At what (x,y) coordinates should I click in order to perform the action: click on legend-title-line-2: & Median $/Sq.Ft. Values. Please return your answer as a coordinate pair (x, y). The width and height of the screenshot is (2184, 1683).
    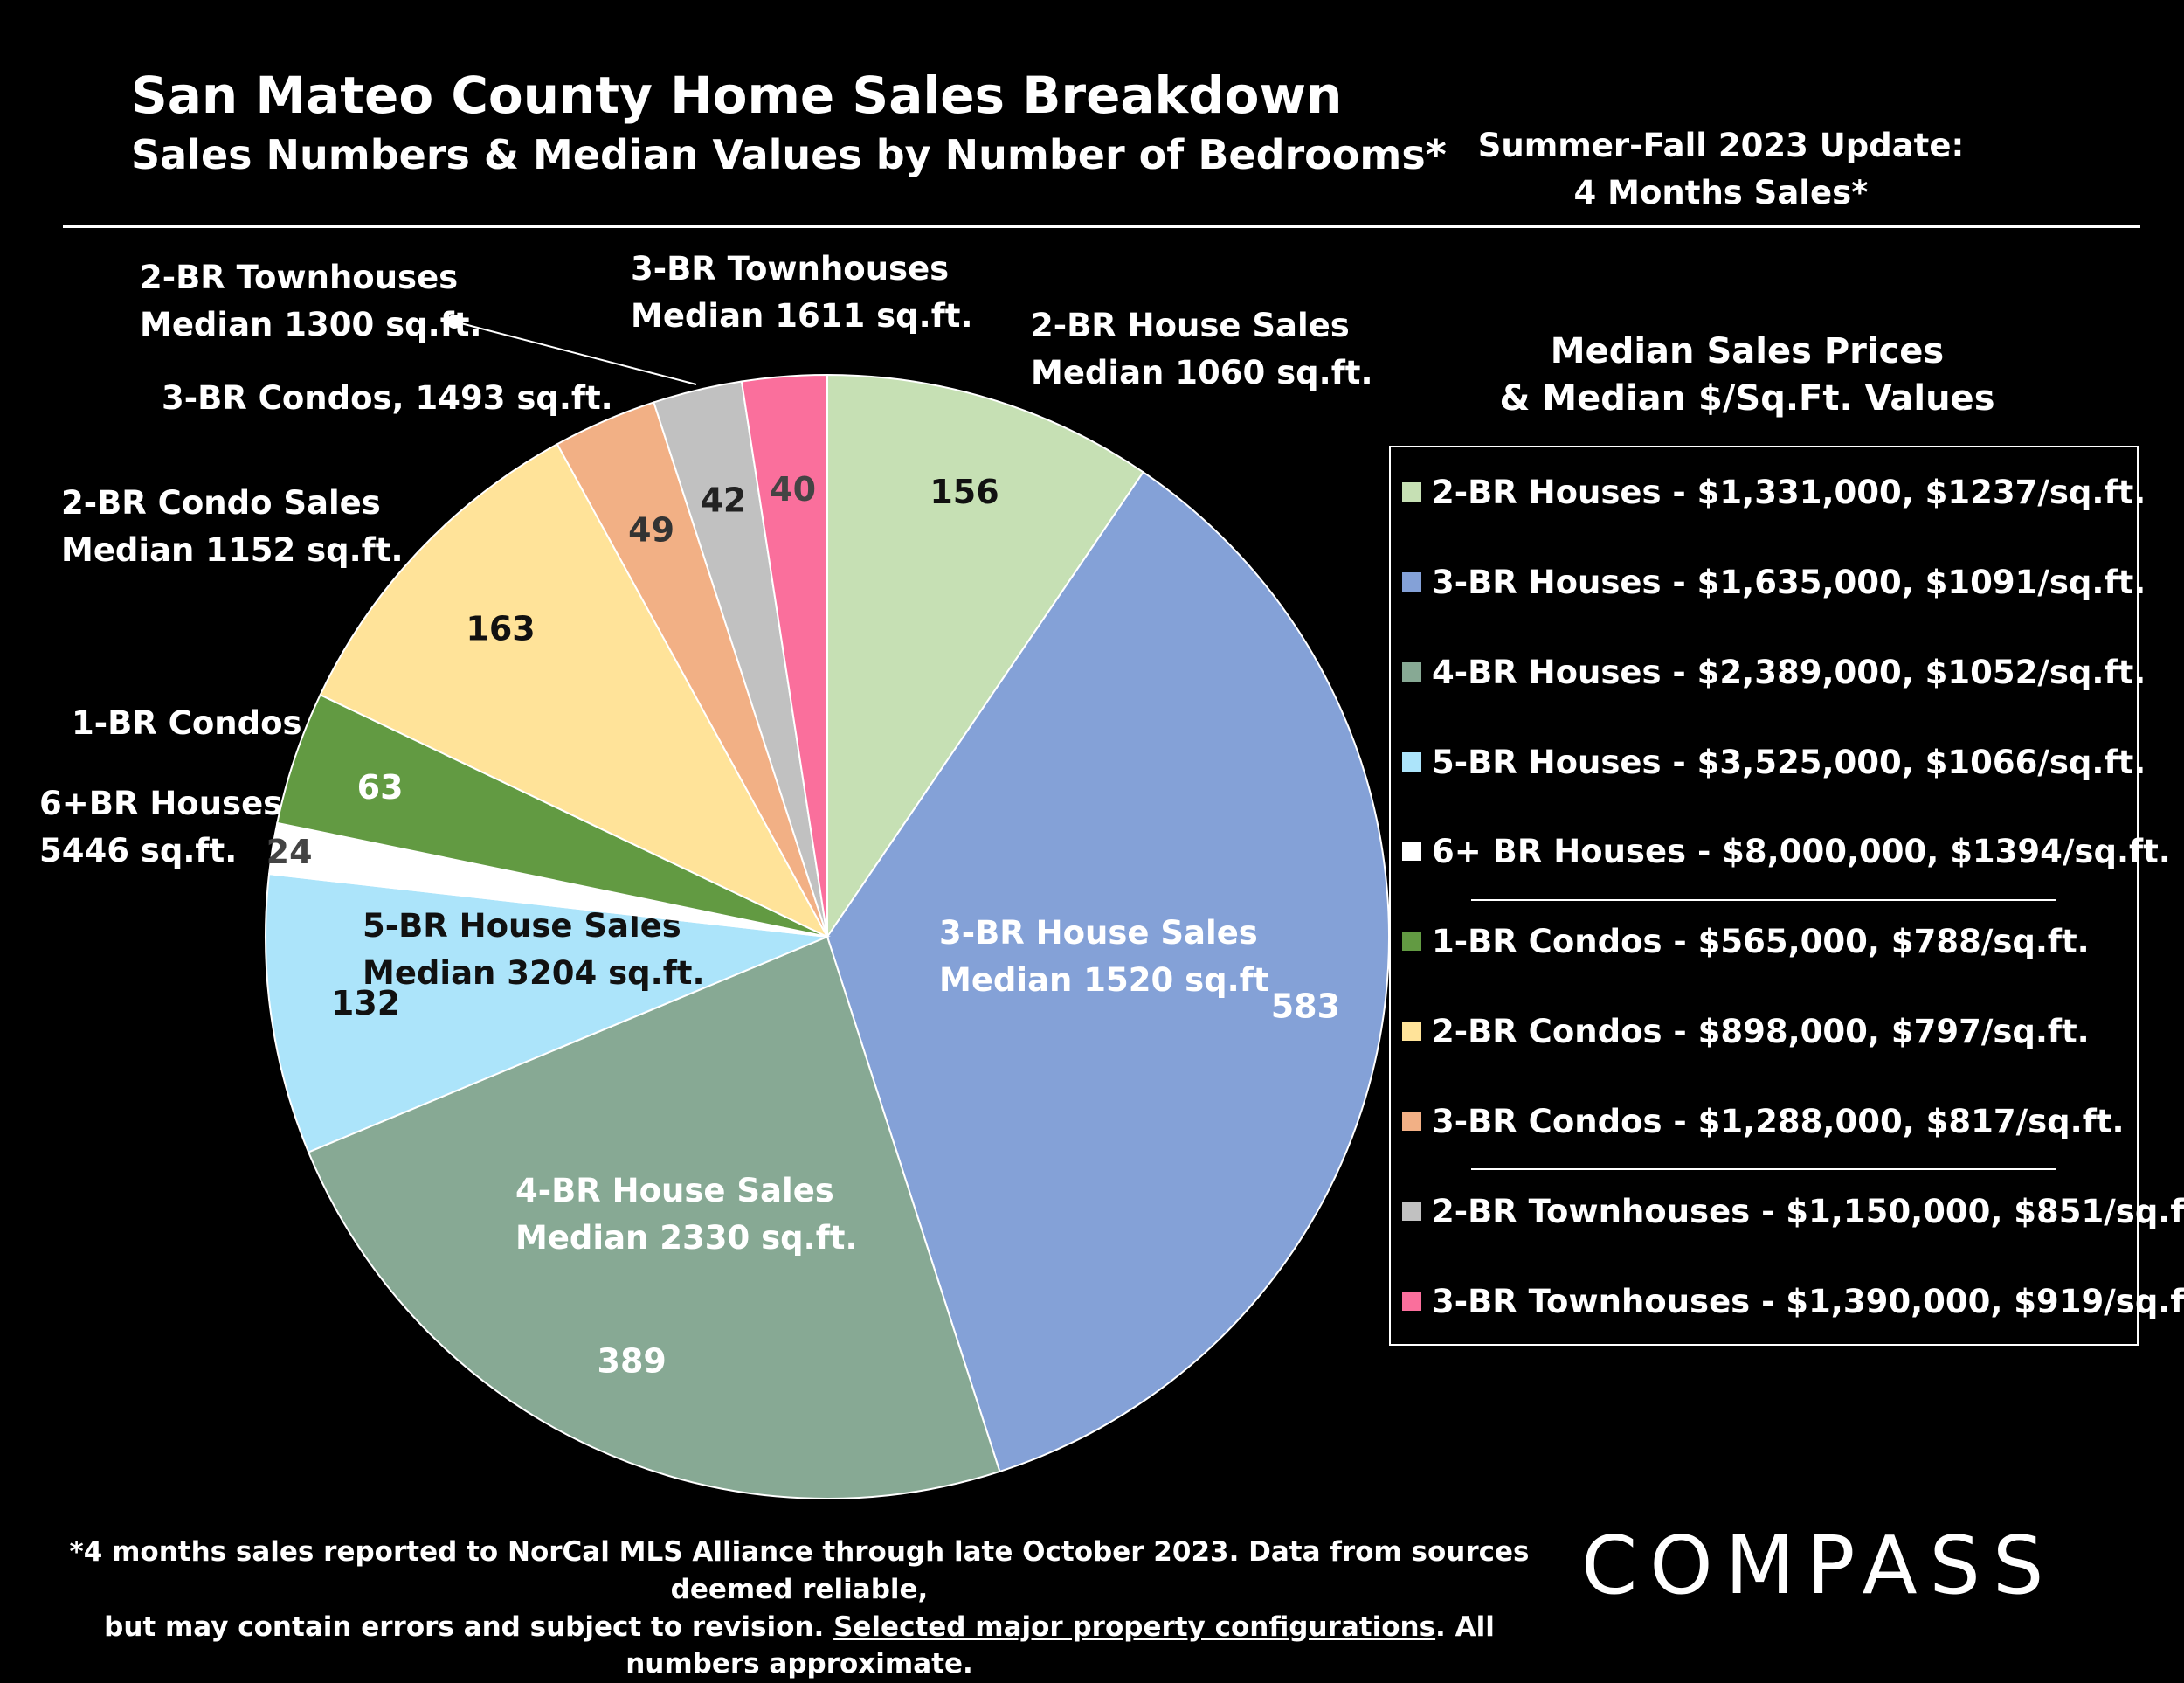
    Looking at the image, I should click on (1747, 398).